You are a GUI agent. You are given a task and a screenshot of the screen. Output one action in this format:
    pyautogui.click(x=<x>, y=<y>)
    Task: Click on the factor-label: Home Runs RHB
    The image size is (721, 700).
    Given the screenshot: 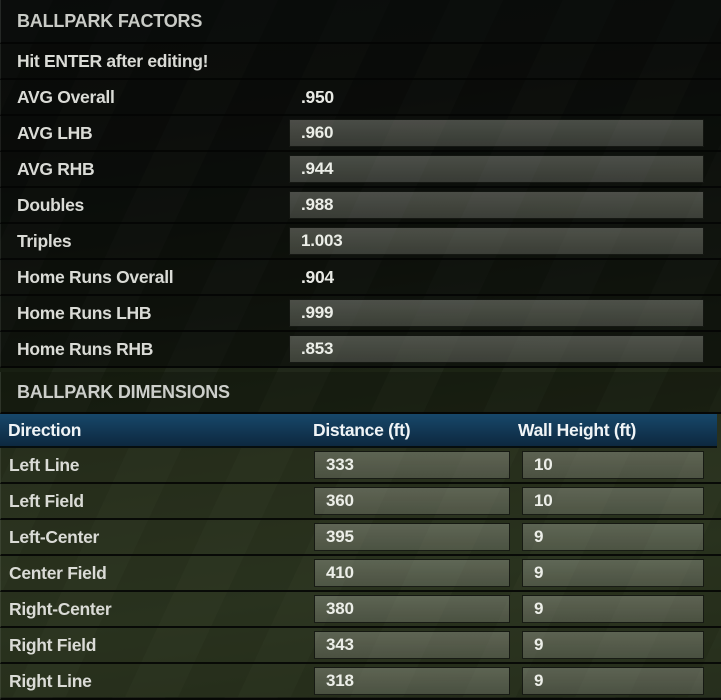 What is the action you would take?
    pyautogui.click(x=85, y=349)
    